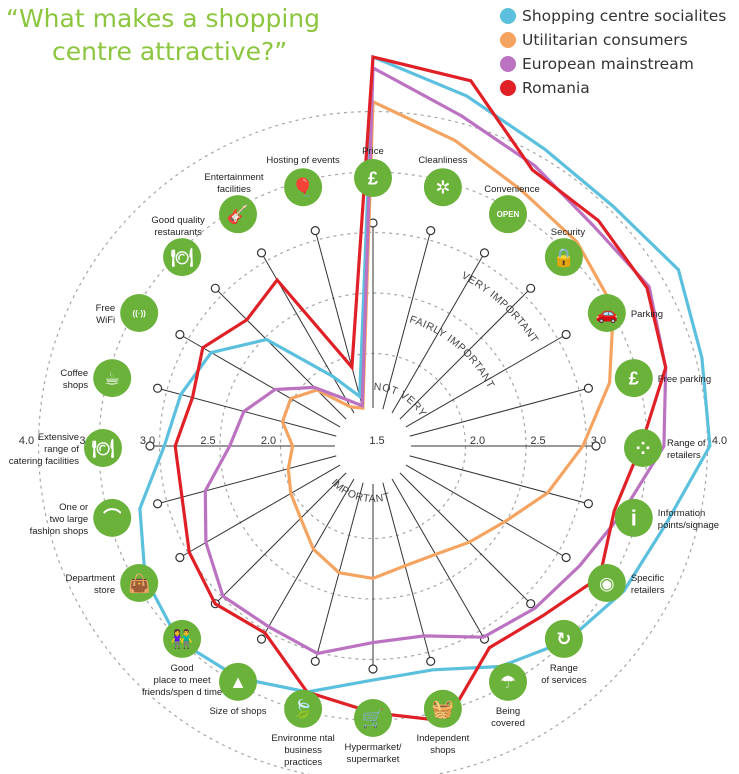 This screenshot has width=739, height=774. I want to click on category-label-line: store, so click(104, 590).